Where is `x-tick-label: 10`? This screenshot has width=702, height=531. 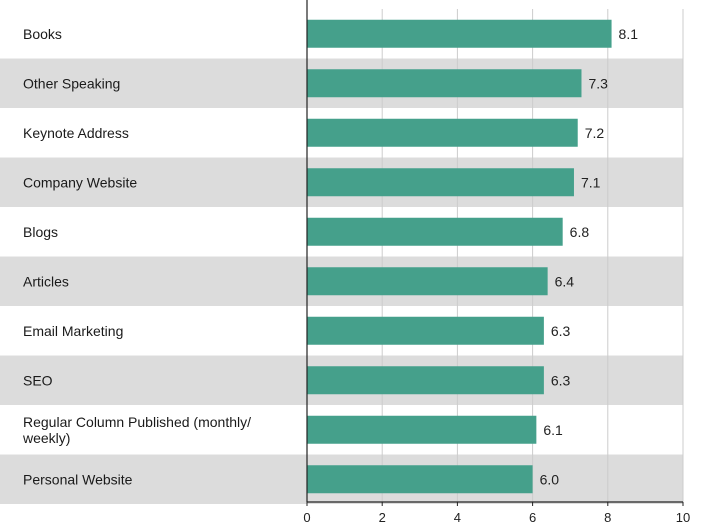
x-tick-label: 10 is located at coordinates (683, 517).